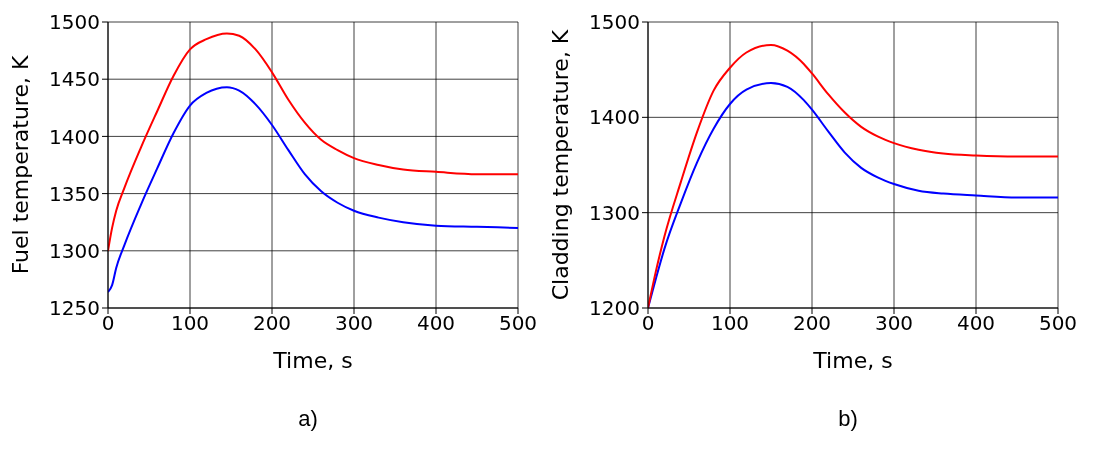 This screenshot has height=459, width=1109. I want to click on text: b), so click(848, 419).